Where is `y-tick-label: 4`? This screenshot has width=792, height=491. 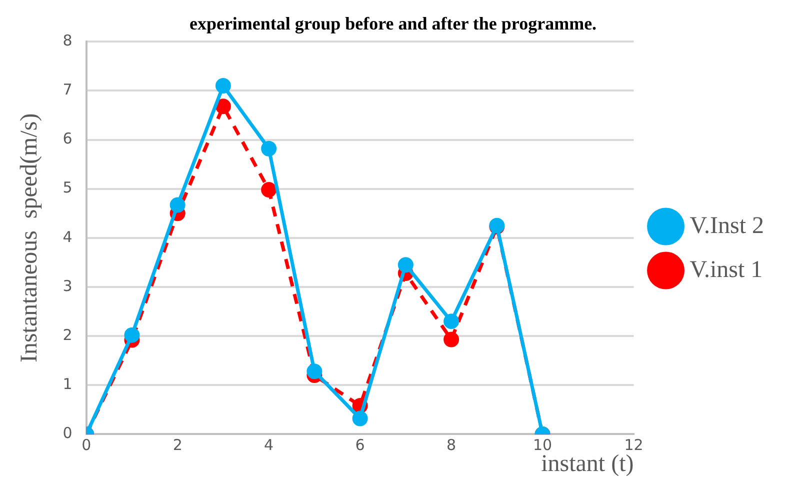
y-tick-label: 4 is located at coordinates (67, 237).